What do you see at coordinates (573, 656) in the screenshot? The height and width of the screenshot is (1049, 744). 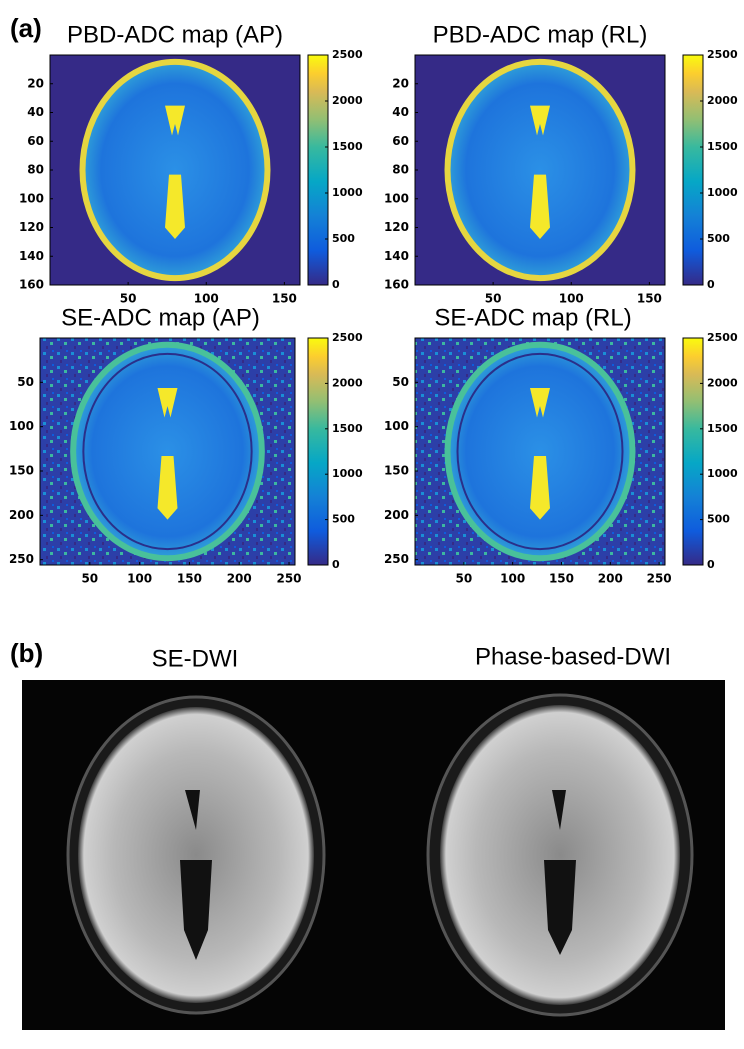 I see `image-title: Phase-based-DWI` at bounding box center [573, 656].